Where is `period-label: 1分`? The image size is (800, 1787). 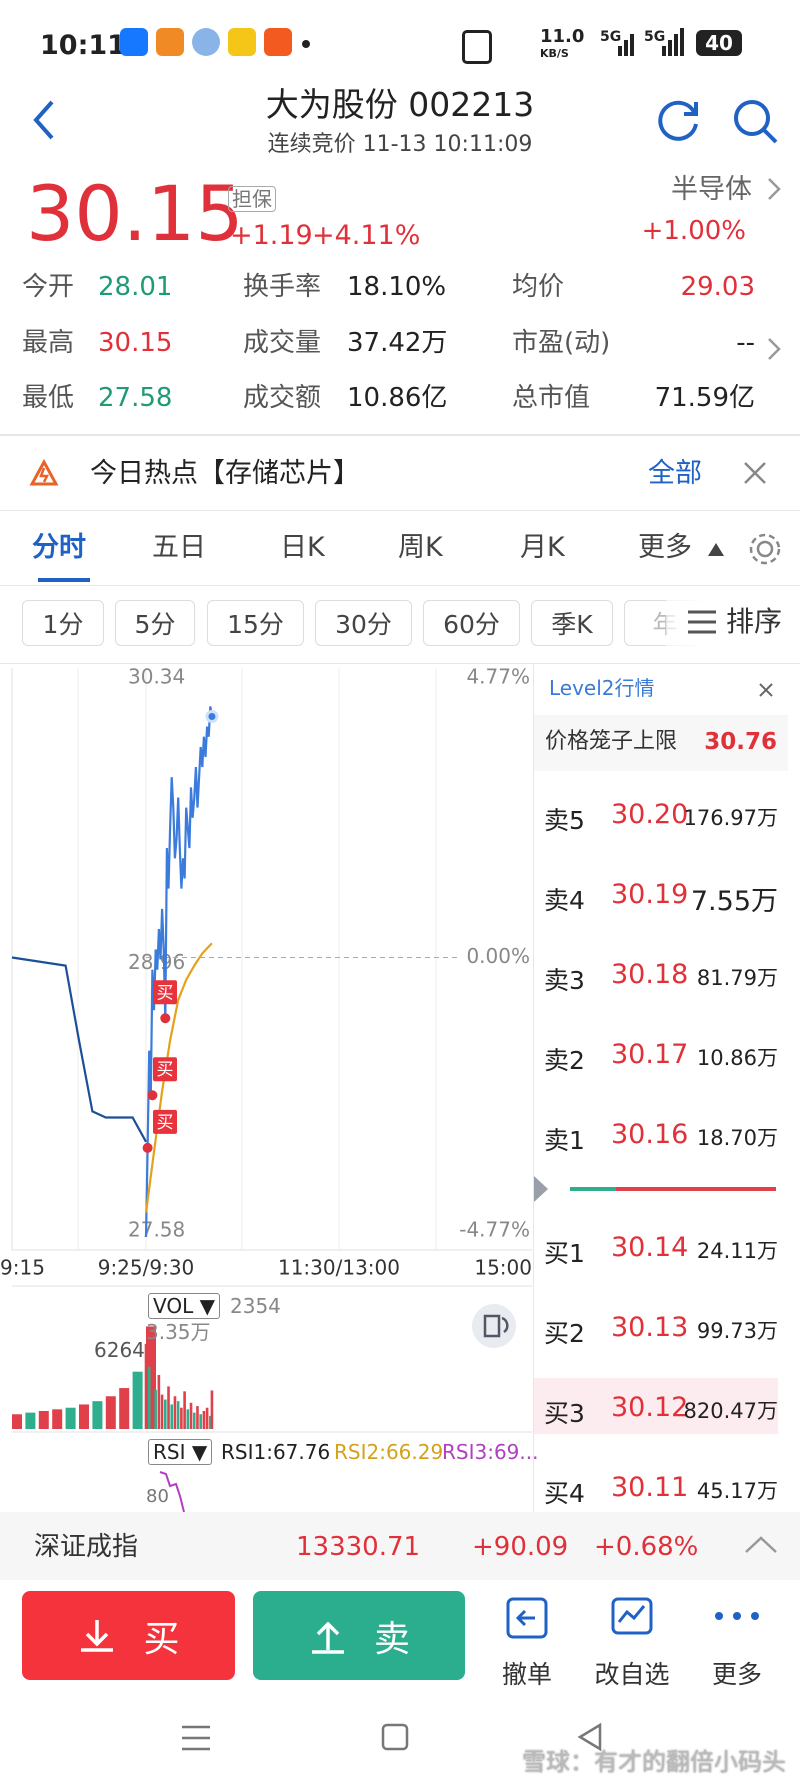 period-label: 1分 is located at coordinates (63, 624).